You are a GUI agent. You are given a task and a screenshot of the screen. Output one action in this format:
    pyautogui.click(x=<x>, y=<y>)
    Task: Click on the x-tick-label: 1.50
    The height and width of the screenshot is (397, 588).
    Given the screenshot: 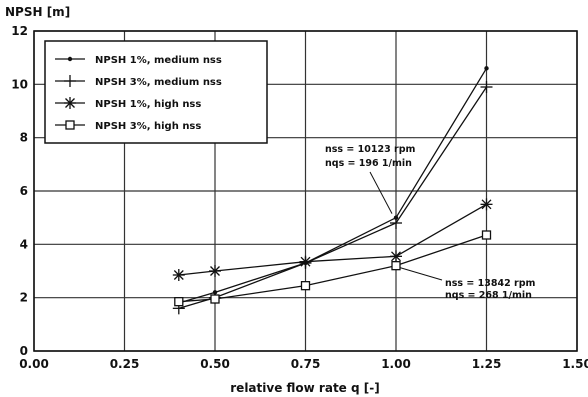 What is the action you would take?
    pyautogui.click(x=575, y=364)
    